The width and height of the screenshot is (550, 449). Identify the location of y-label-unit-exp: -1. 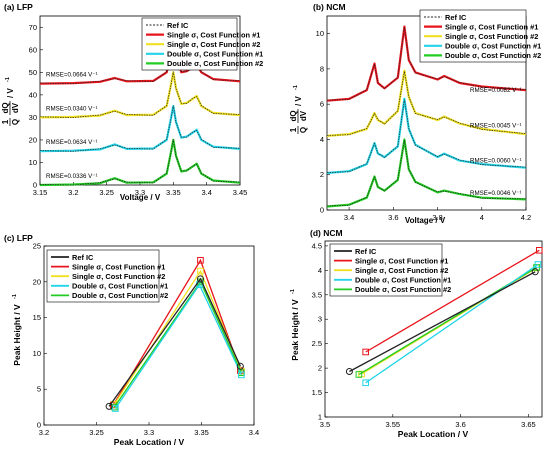
(8, 79).